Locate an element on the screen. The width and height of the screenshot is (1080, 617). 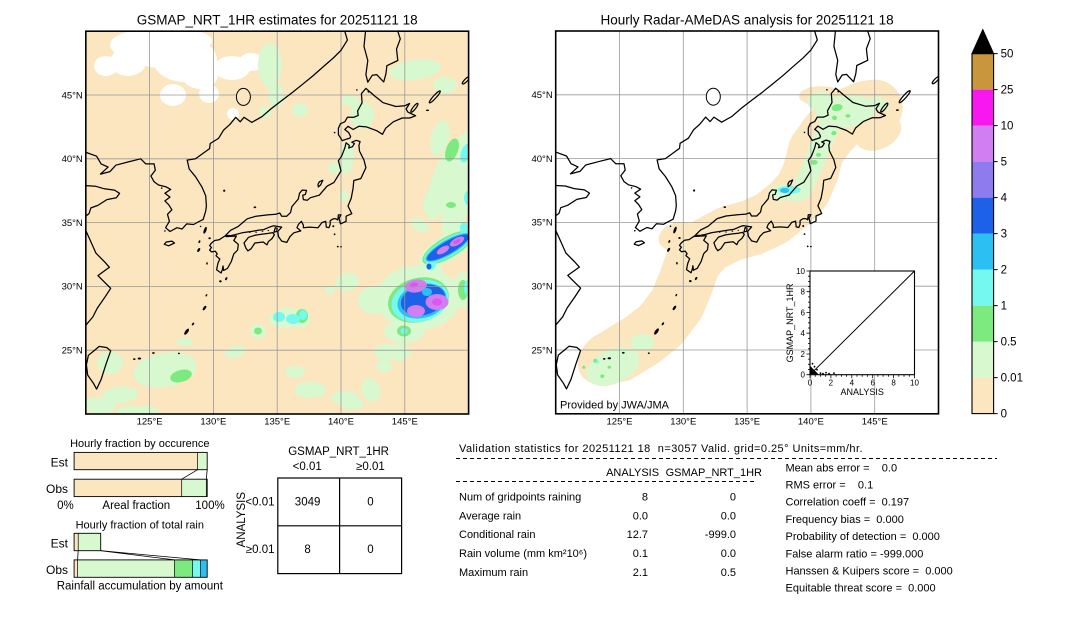
svg-text: Hourly fraction by occurence is located at coordinates (139, 444).